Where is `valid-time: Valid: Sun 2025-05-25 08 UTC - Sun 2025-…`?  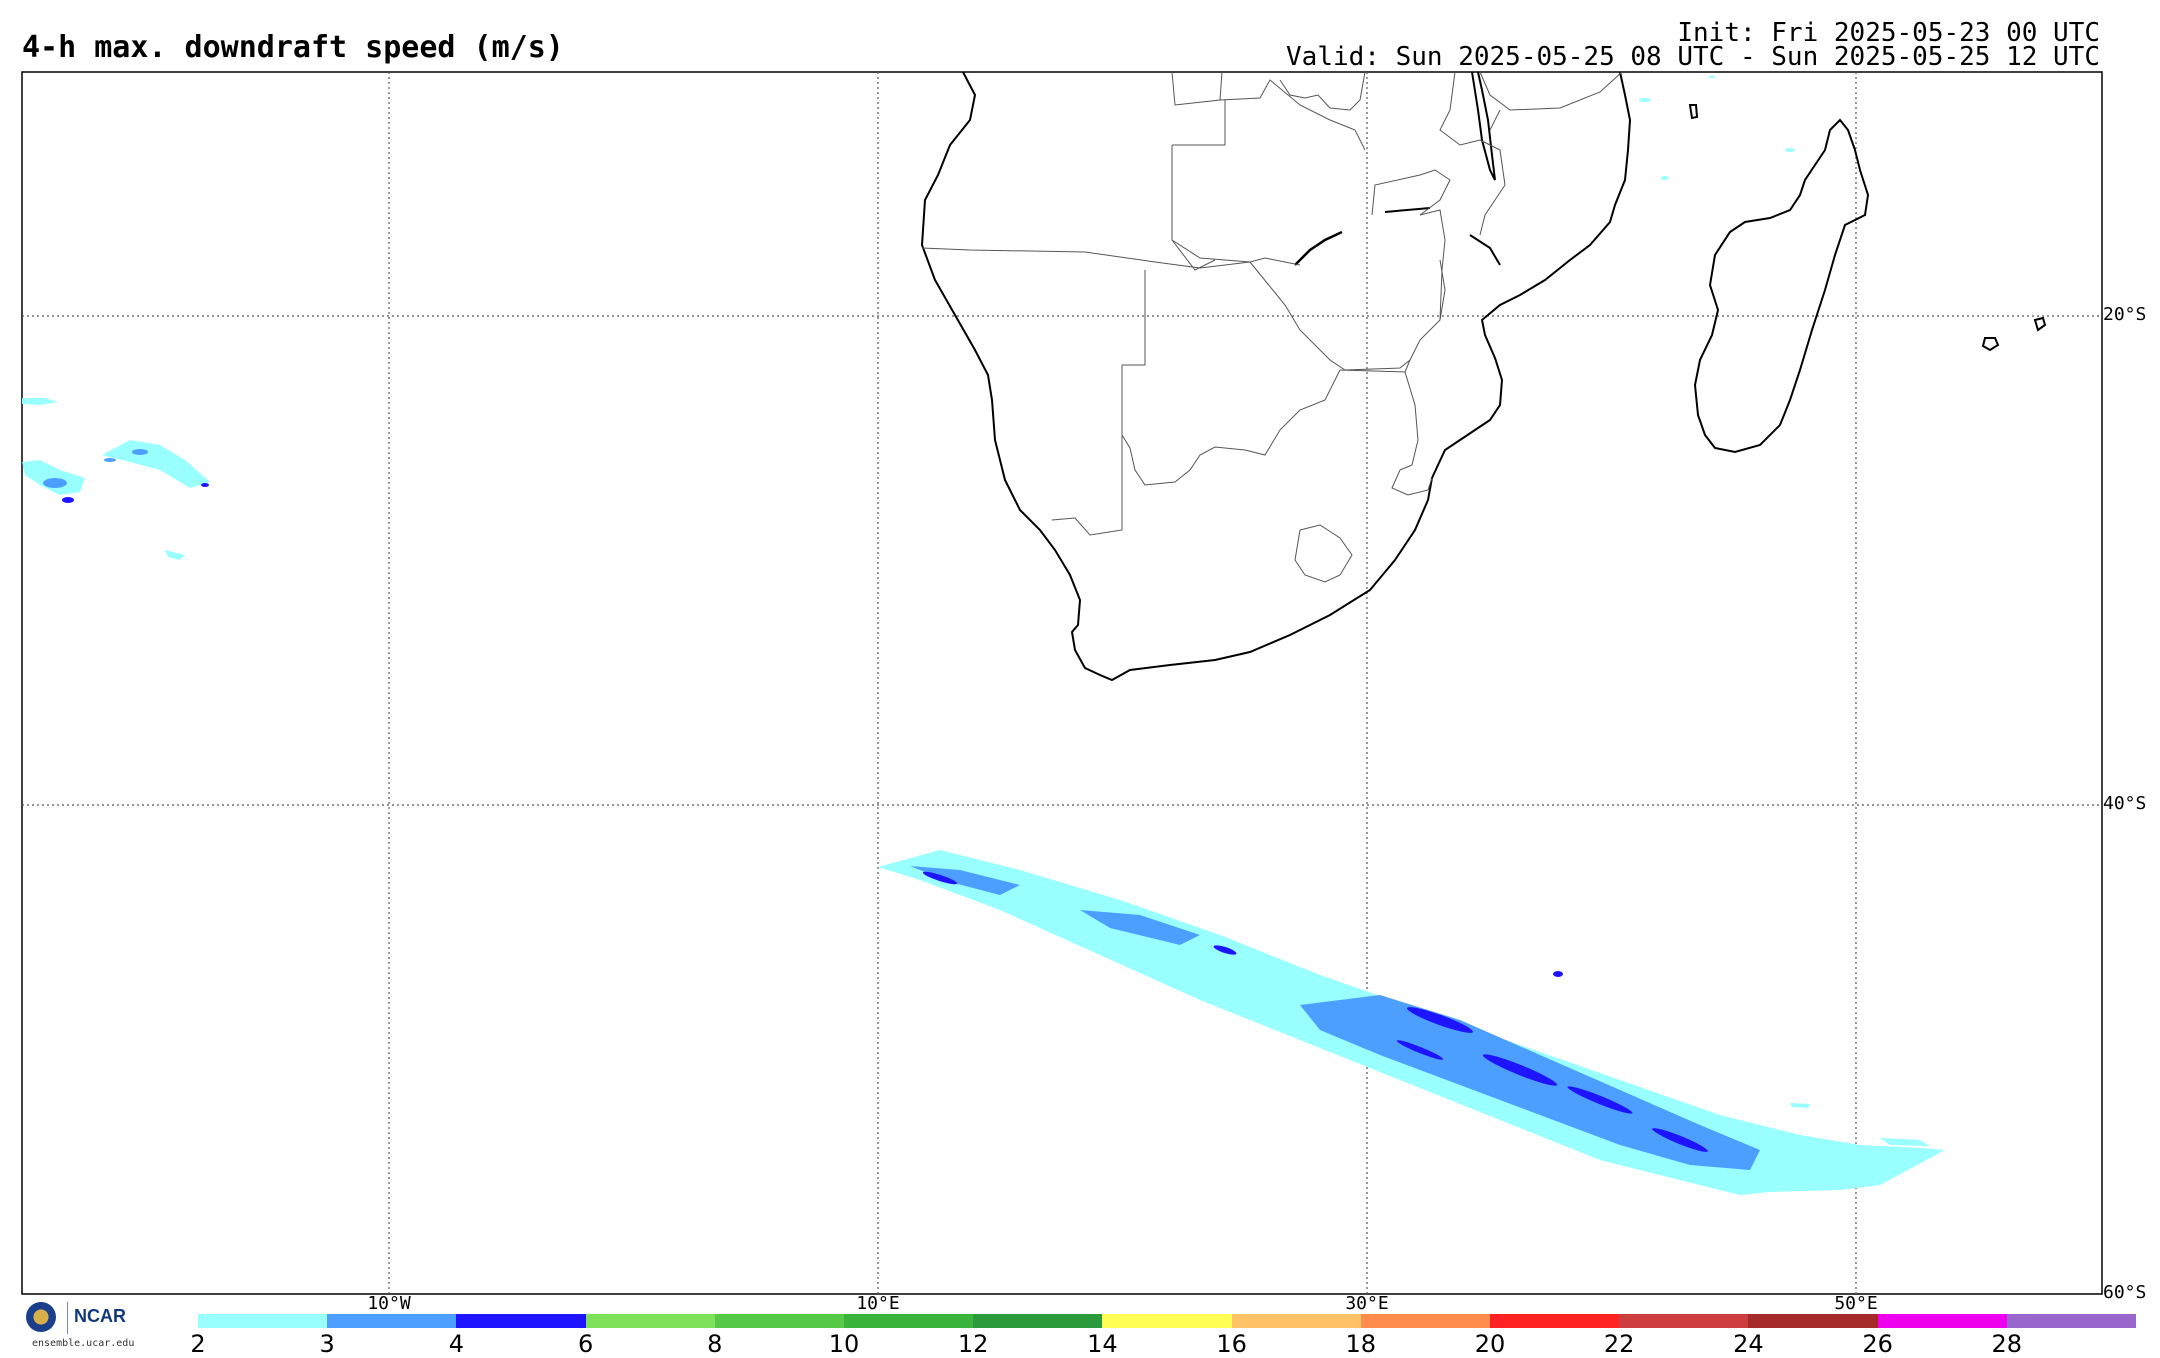
valid-time: Valid: Sun 2025-05-25 08 UTC - Sun 2025-… is located at coordinates (1693, 57).